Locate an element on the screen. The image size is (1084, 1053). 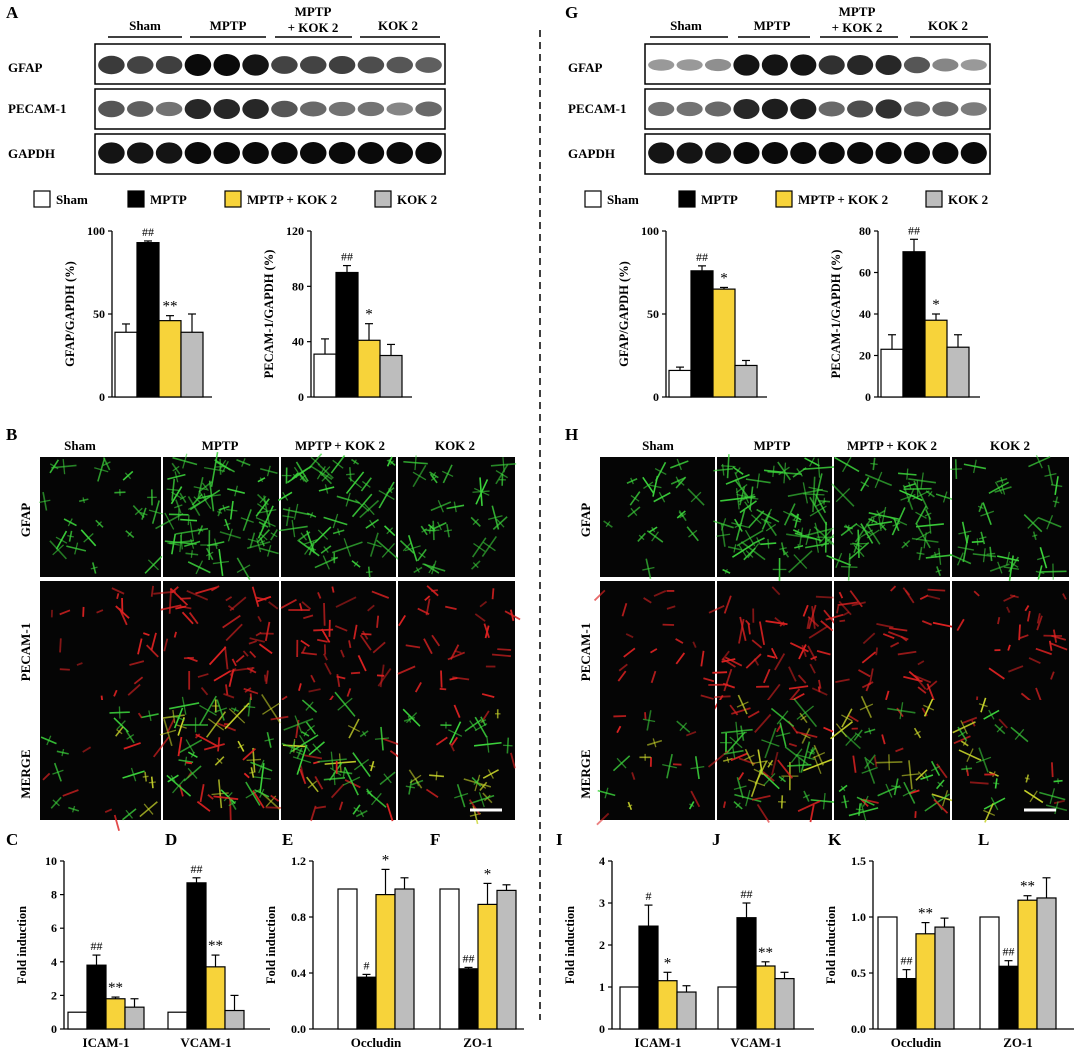
blot-g-label-pecam: PECAM-1 is located at coordinates (597, 108).